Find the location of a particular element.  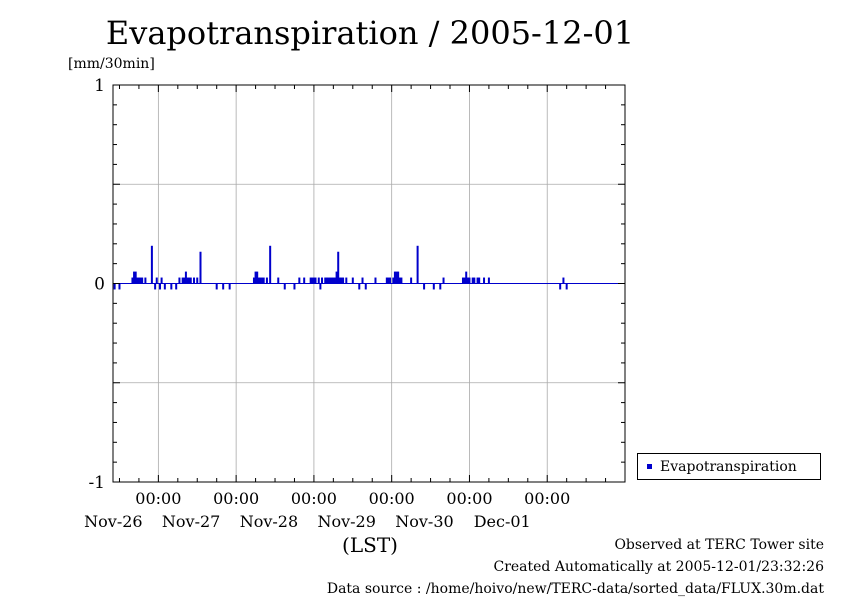

y-tick-label: 0 is located at coordinates (99, 285).